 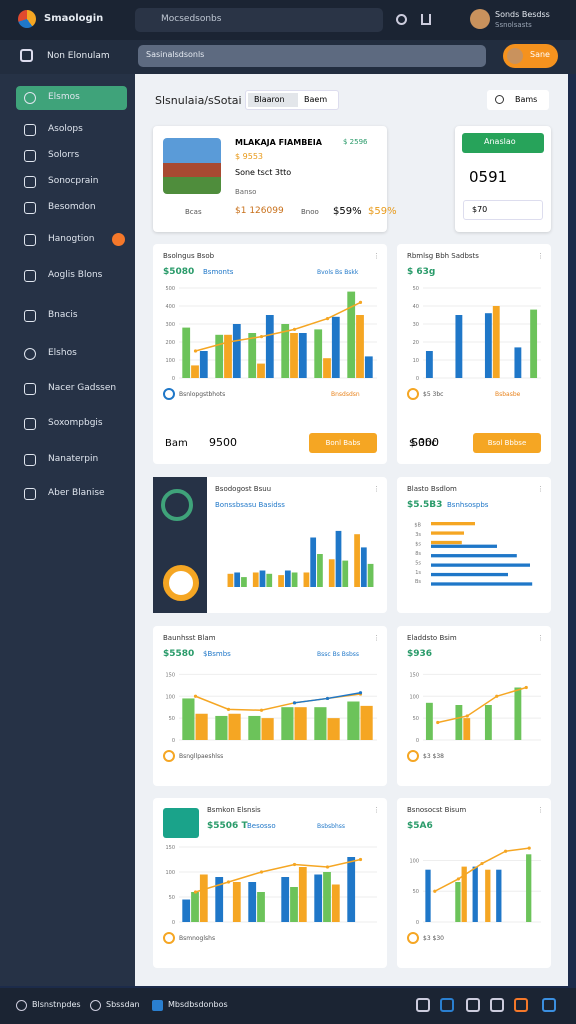 I want to click on widget-tag: $Bsmbs, so click(x=217, y=654).